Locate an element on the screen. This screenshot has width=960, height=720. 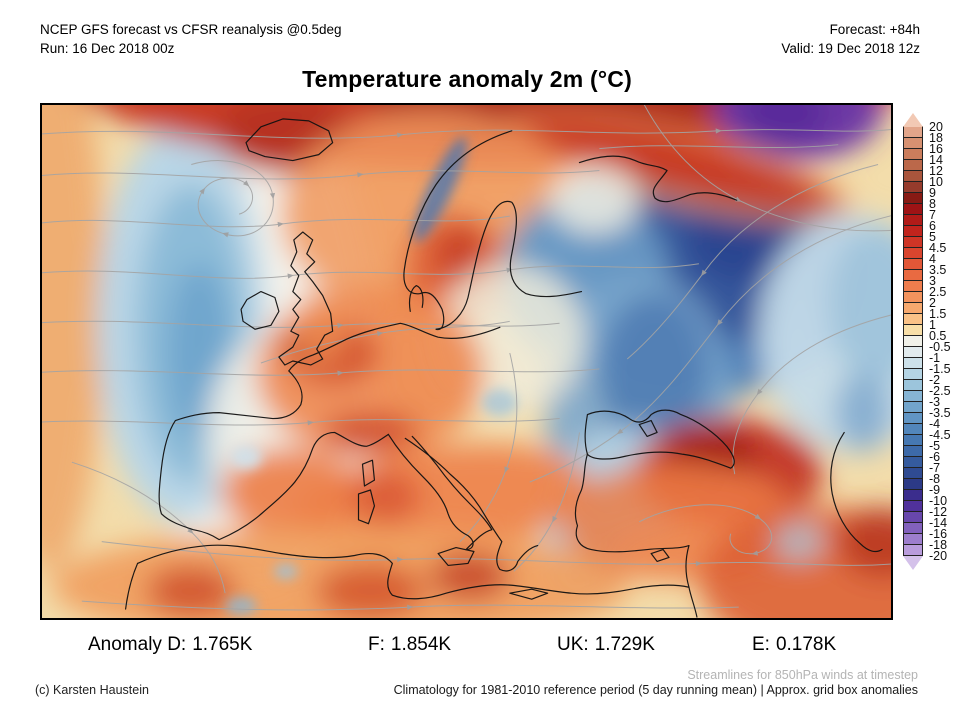
colorbar-label: -4.5 is located at coordinates (940, 435).